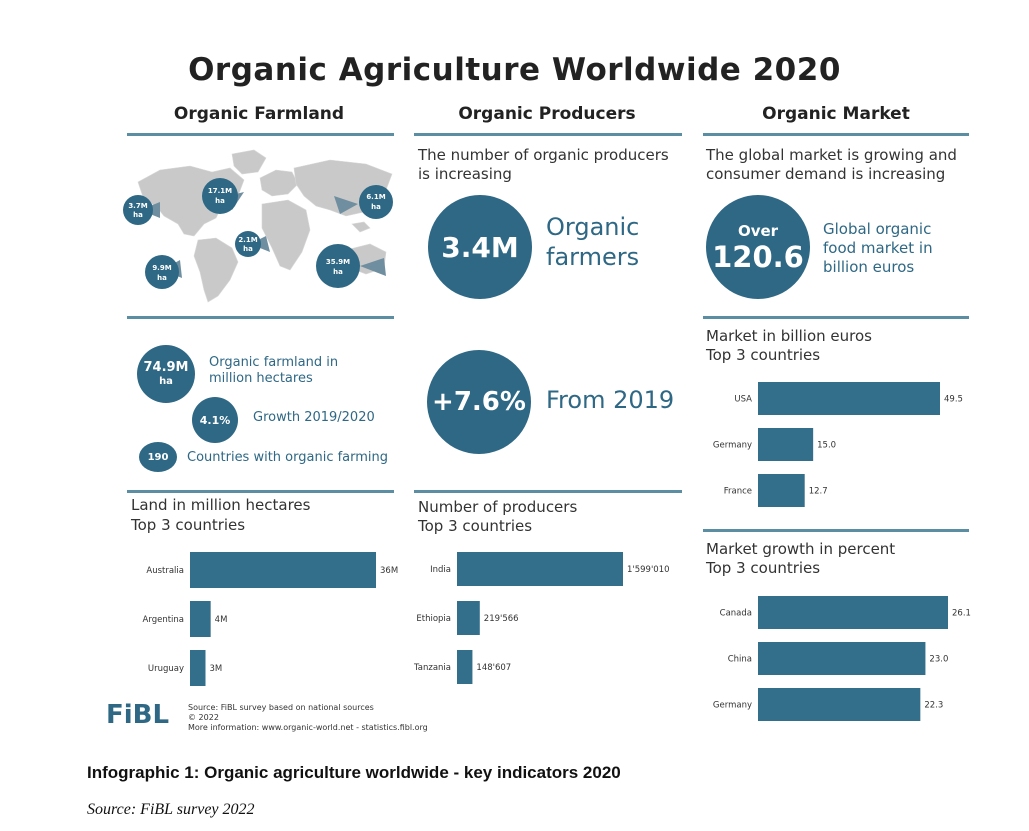 This screenshot has width=1029, height=831. Describe the element at coordinates (171, 809) in the screenshot. I see `source-note: Source: FiBL survey 2022` at that location.